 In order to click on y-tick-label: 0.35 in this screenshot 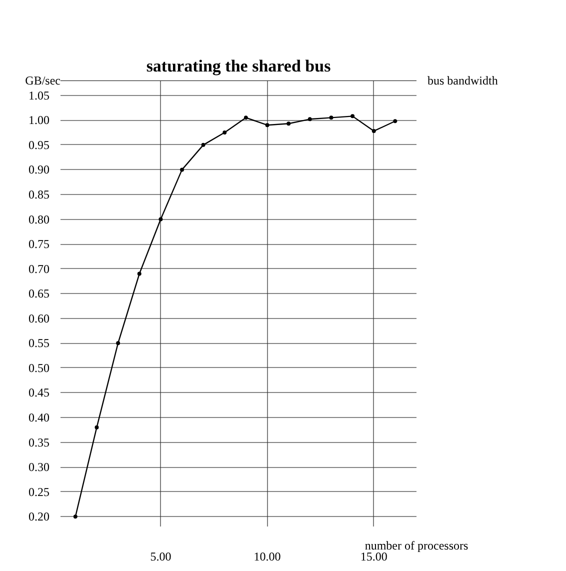, I will do `click(39, 442)`.